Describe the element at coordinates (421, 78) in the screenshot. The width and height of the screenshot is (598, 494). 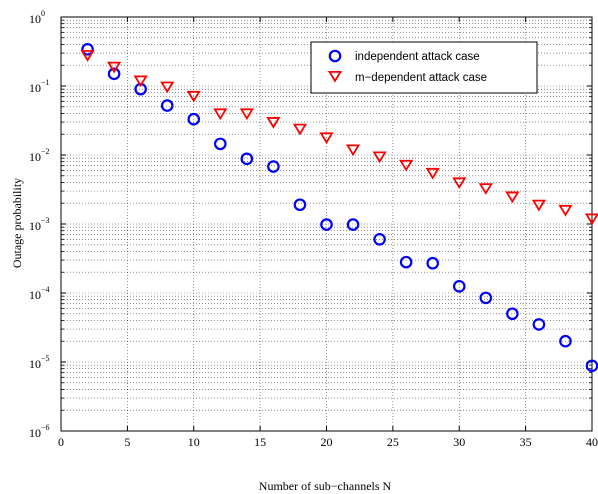
I see `legend-label-dependent: m−dependent attack case` at that location.